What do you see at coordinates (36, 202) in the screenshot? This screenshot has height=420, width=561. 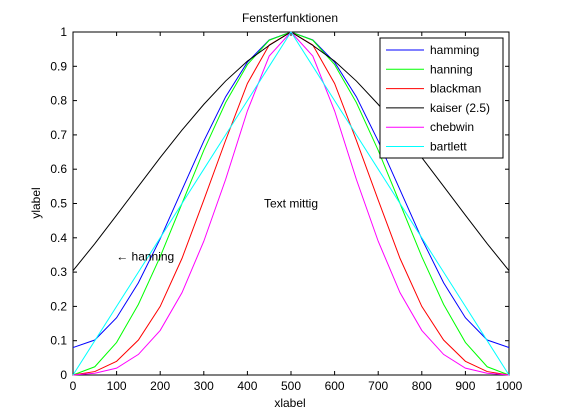 I see `y-axis-label: ylabel` at bounding box center [36, 202].